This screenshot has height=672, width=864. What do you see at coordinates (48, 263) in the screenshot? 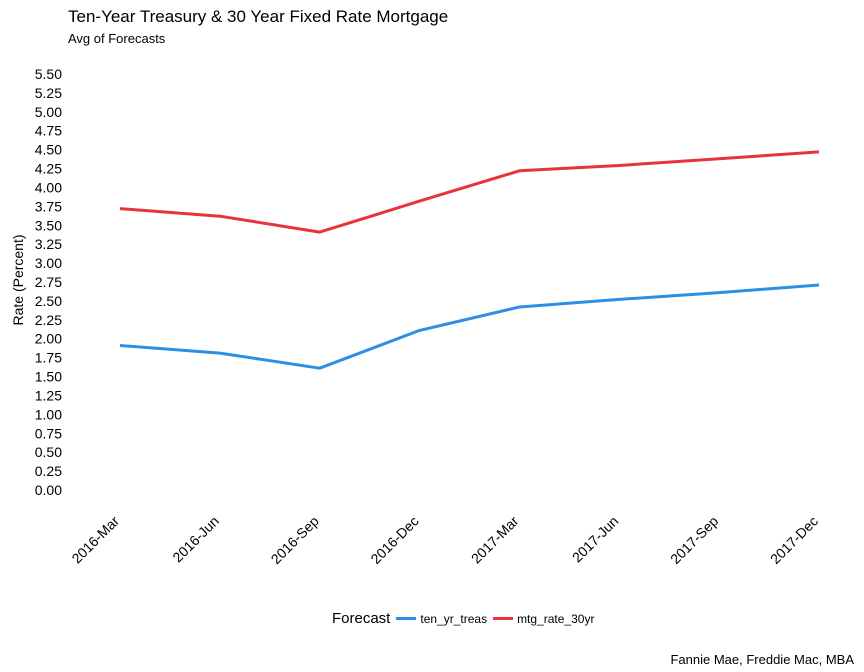
I see `y-tick-label: 3.00` at bounding box center [48, 263].